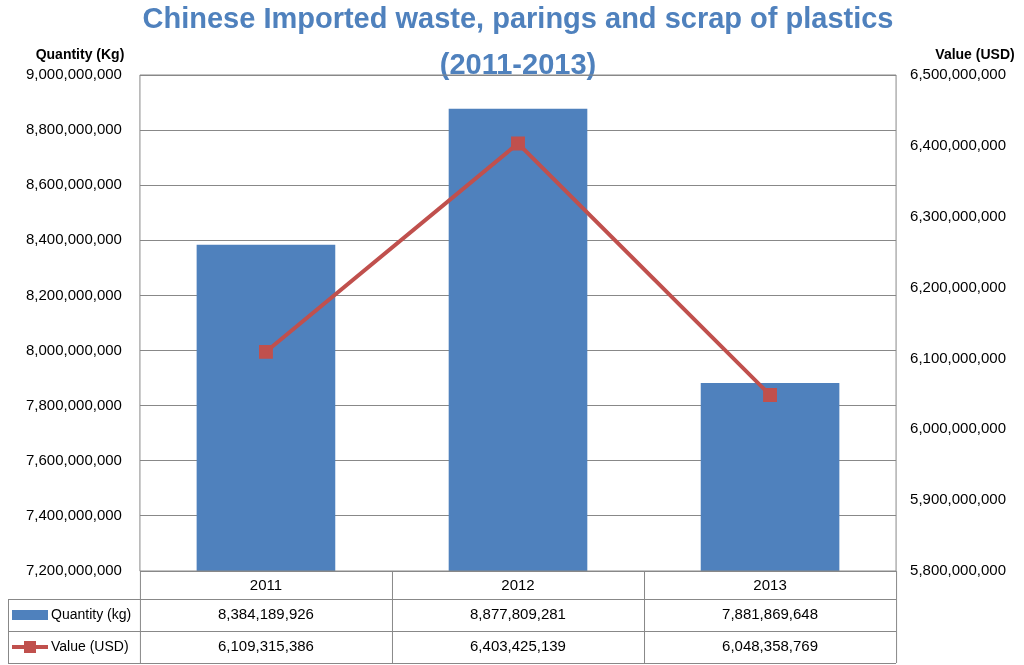 The height and width of the screenshot is (665, 1024). I want to click on data-label: 6,109,315,386, so click(265, 646).